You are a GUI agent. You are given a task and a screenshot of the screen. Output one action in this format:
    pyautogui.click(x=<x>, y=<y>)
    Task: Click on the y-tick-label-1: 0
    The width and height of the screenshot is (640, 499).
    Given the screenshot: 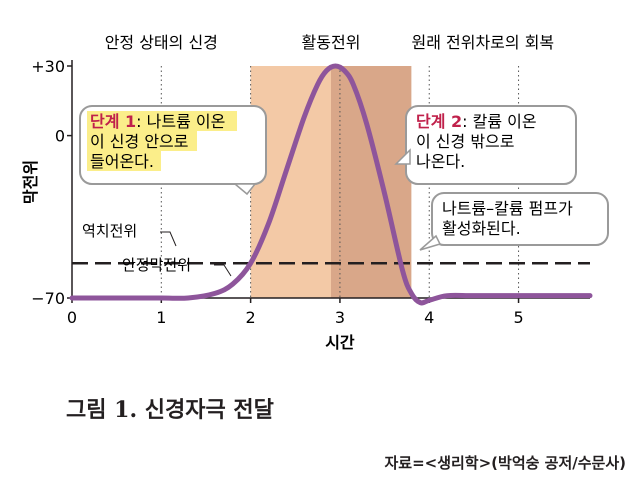 What is the action you would take?
    pyautogui.click(x=60, y=136)
    